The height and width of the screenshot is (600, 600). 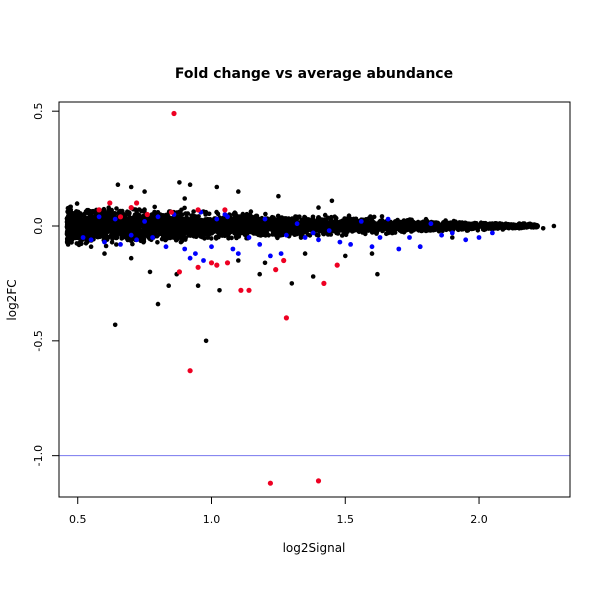 What do you see at coordinates (479, 519) in the screenshot?
I see `x-tick-label: 2.0` at bounding box center [479, 519].